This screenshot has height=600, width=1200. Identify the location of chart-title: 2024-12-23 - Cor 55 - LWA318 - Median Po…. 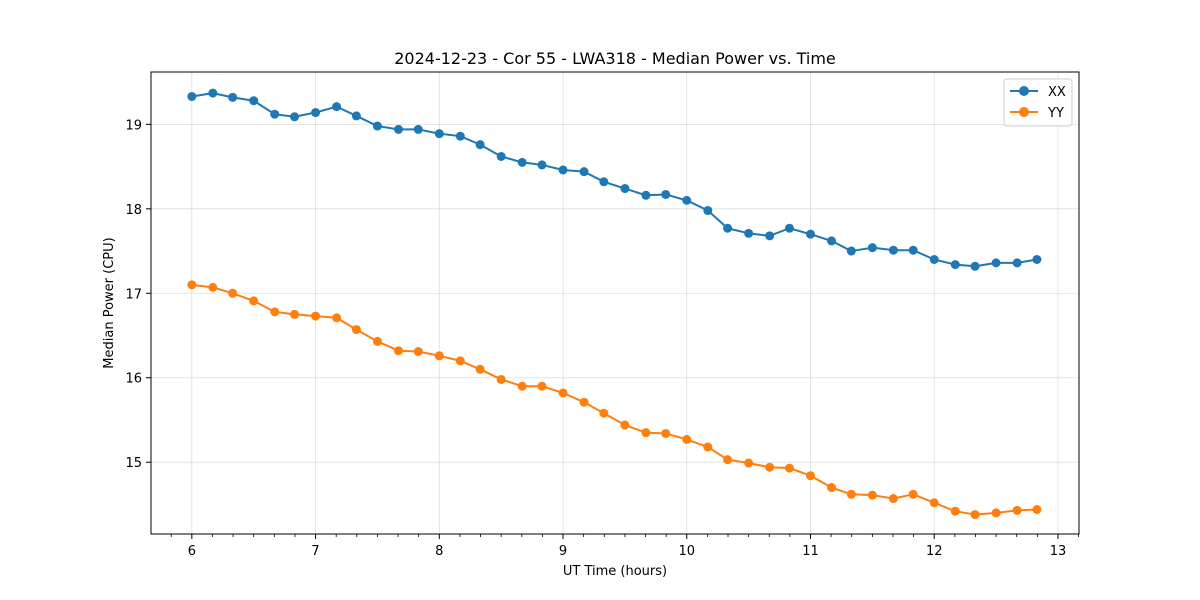
(615, 58).